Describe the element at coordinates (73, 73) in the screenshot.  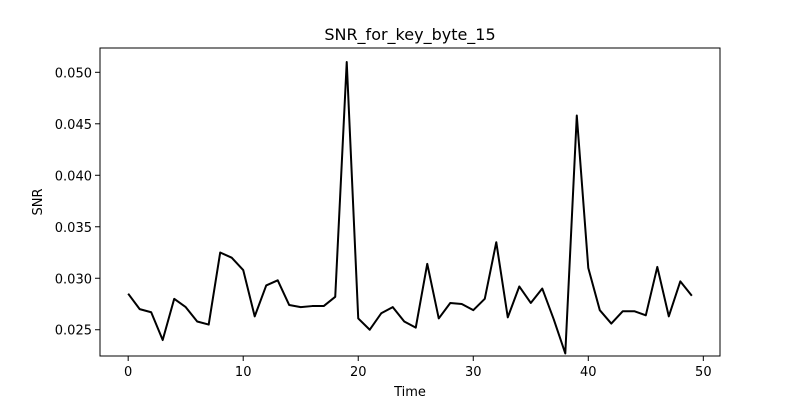
I see `y-tick-label: 0.050` at that location.